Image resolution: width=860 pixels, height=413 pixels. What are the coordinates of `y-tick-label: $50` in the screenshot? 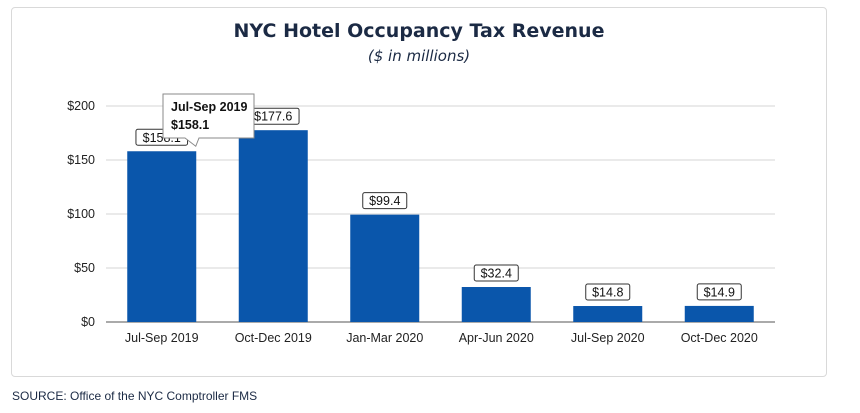 It's located at (84, 268).